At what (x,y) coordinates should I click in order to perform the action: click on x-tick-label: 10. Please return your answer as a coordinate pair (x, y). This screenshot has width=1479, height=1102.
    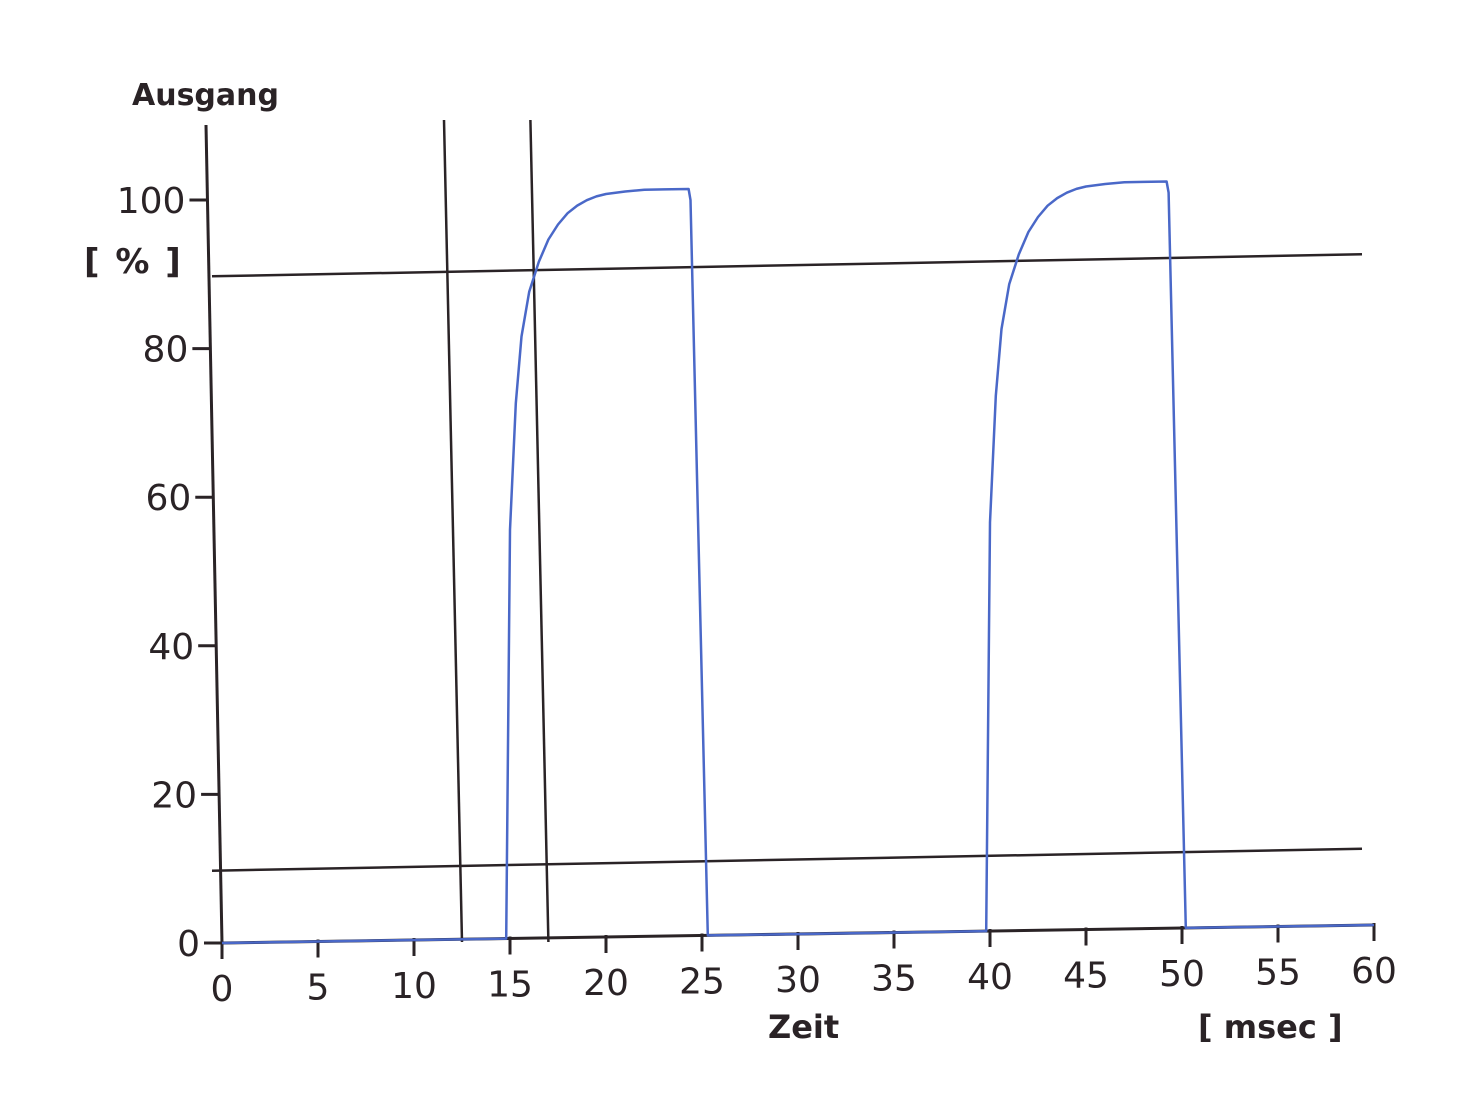
    Looking at the image, I should click on (414, 986).